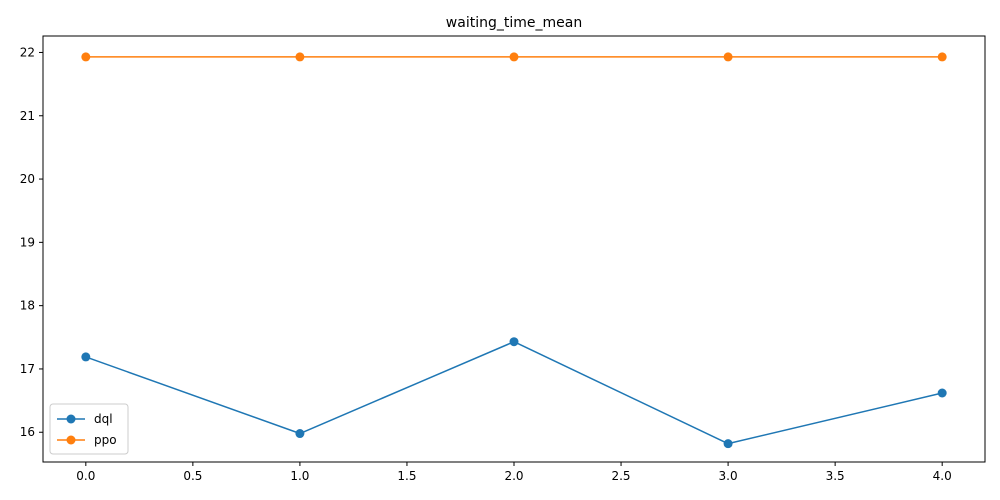 The width and height of the screenshot is (1000, 500). I want to click on x-tick-label: 2.0, so click(513, 476).